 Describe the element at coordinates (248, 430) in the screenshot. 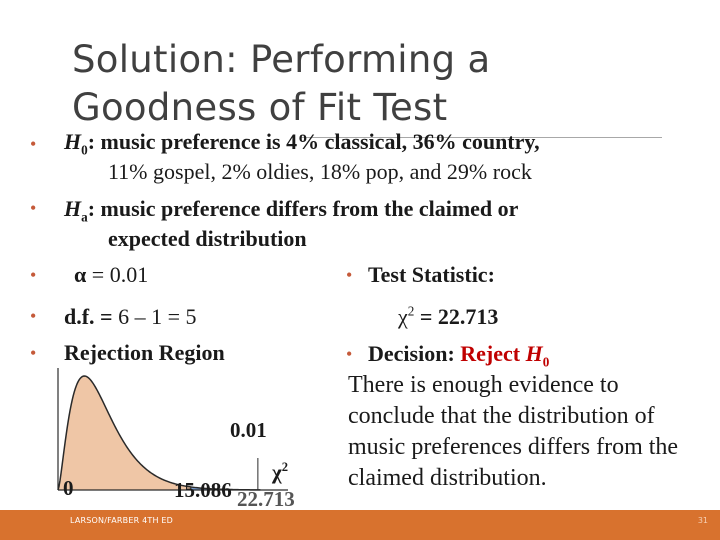

I see `tail-area-label: 0.01` at that location.